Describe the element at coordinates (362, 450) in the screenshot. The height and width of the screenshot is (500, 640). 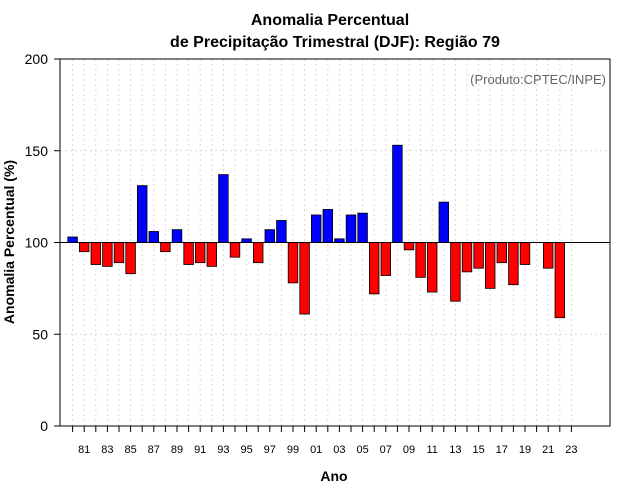
I see `x-tick-label: 05` at that location.